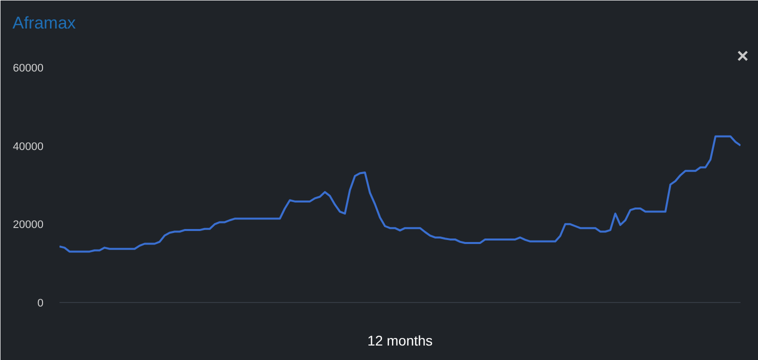 The image size is (758, 360). What do you see at coordinates (44, 23) in the screenshot?
I see `chart-title: Aframax` at bounding box center [44, 23].